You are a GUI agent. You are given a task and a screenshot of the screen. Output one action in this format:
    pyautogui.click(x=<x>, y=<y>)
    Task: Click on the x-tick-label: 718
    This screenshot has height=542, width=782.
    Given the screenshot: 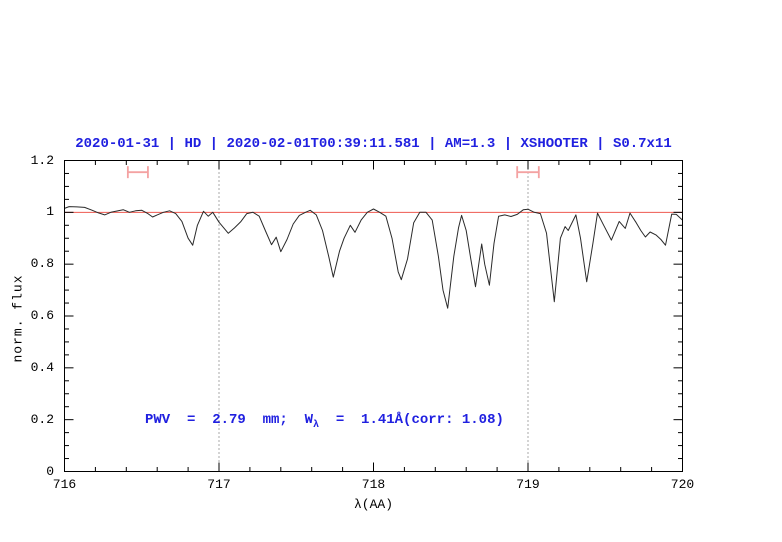 What is the action you would take?
    pyautogui.click(x=373, y=484)
    